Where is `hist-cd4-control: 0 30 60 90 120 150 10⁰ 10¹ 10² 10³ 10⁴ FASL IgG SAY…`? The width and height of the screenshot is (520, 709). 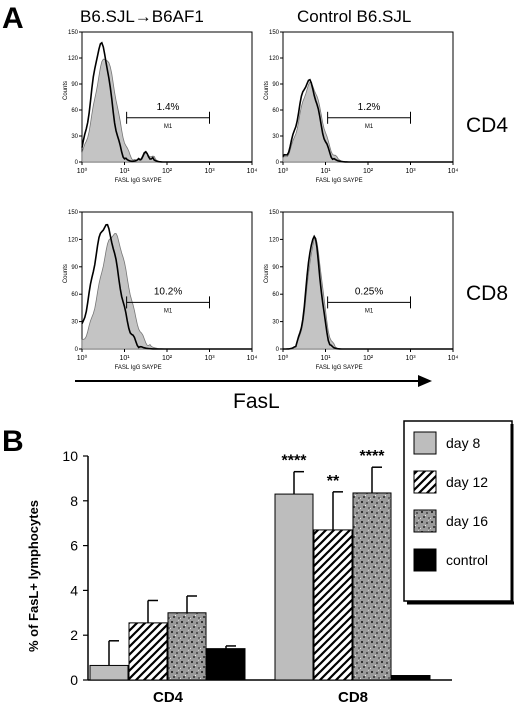 hist-cd4-control: 0 30 60 90 120 150 10⁰ 10¹ 10² 10³ 10⁴ FASL IgG SAY… is located at coordinates (361, 107).